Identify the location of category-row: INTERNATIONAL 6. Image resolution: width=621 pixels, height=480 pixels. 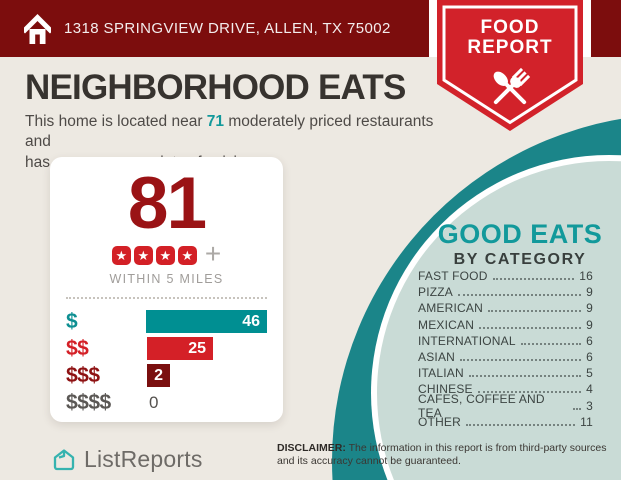
(505, 341).